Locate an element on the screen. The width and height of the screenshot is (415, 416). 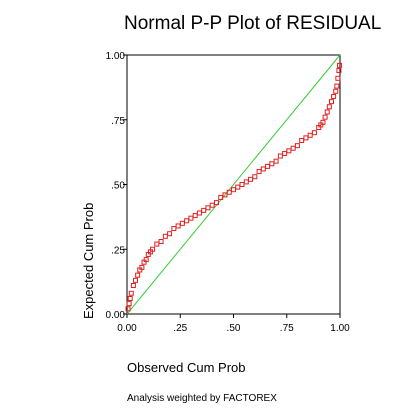
chart-title: Normal P-P Plot of RESIDUAL is located at coordinates (253, 23).